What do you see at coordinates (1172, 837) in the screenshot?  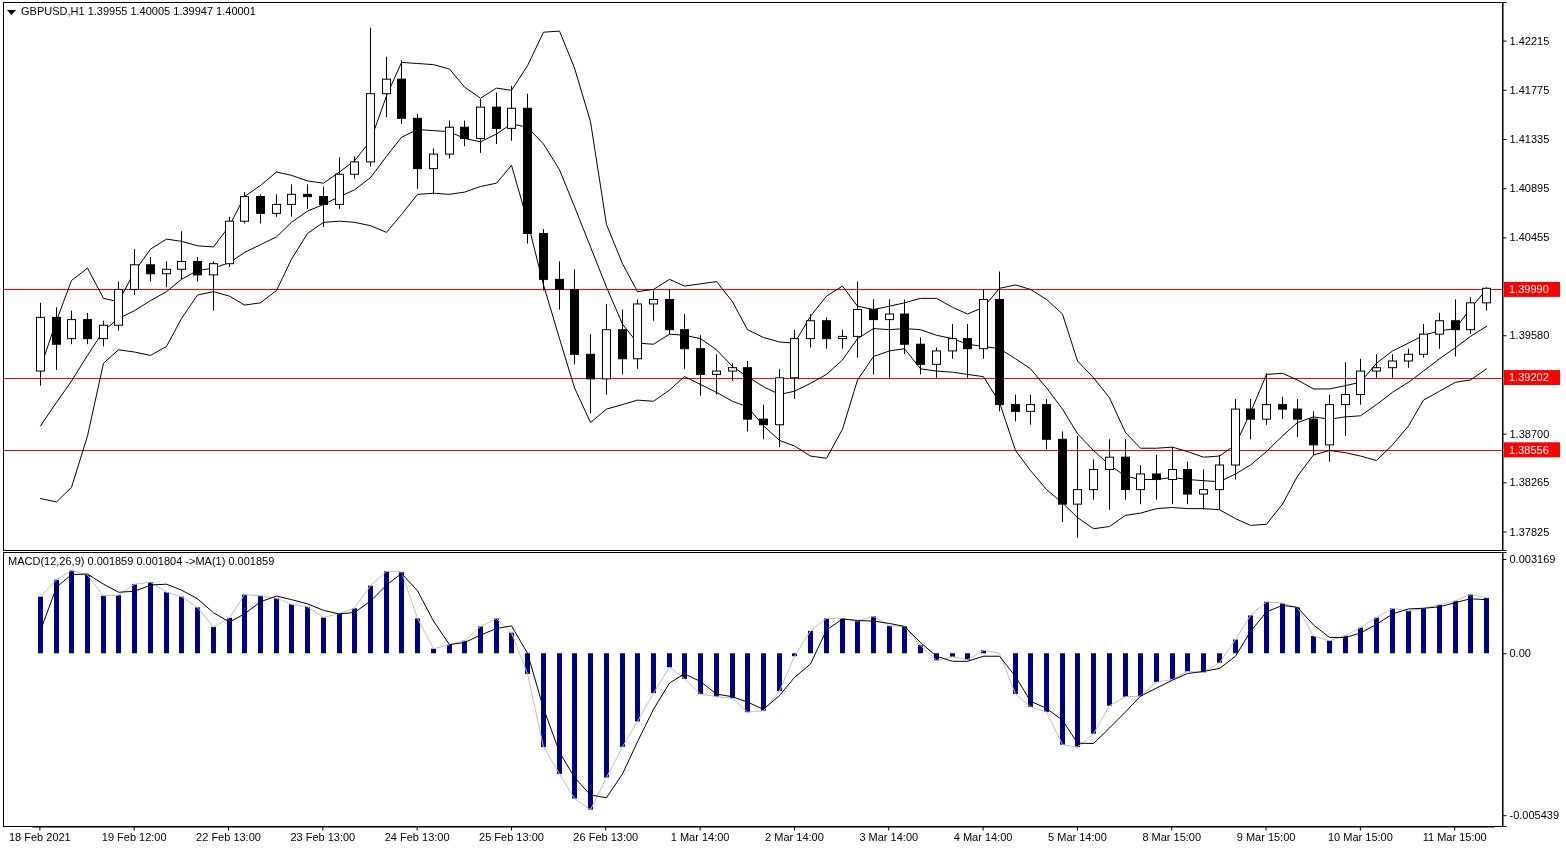 I see `x-tick-label: 8 Mar 15:00` at bounding box center [1172, 837].